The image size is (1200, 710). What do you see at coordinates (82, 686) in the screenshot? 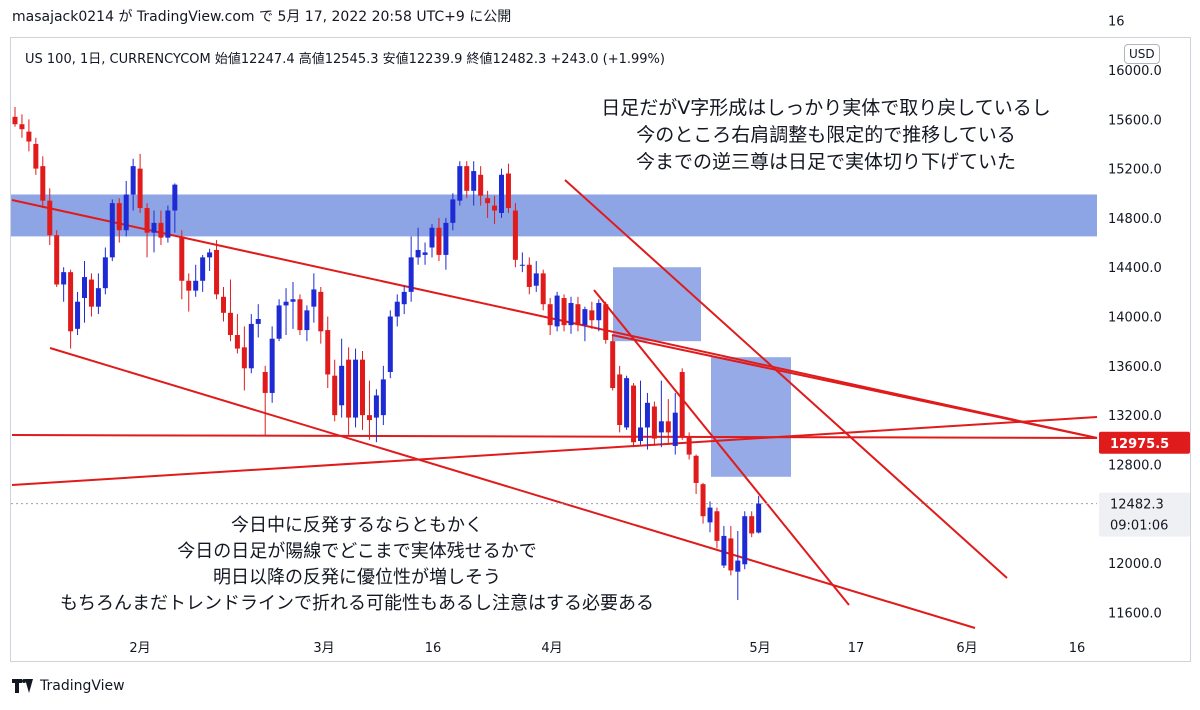
I see `brand-name: TradingView` at bounding box center [82, 686].